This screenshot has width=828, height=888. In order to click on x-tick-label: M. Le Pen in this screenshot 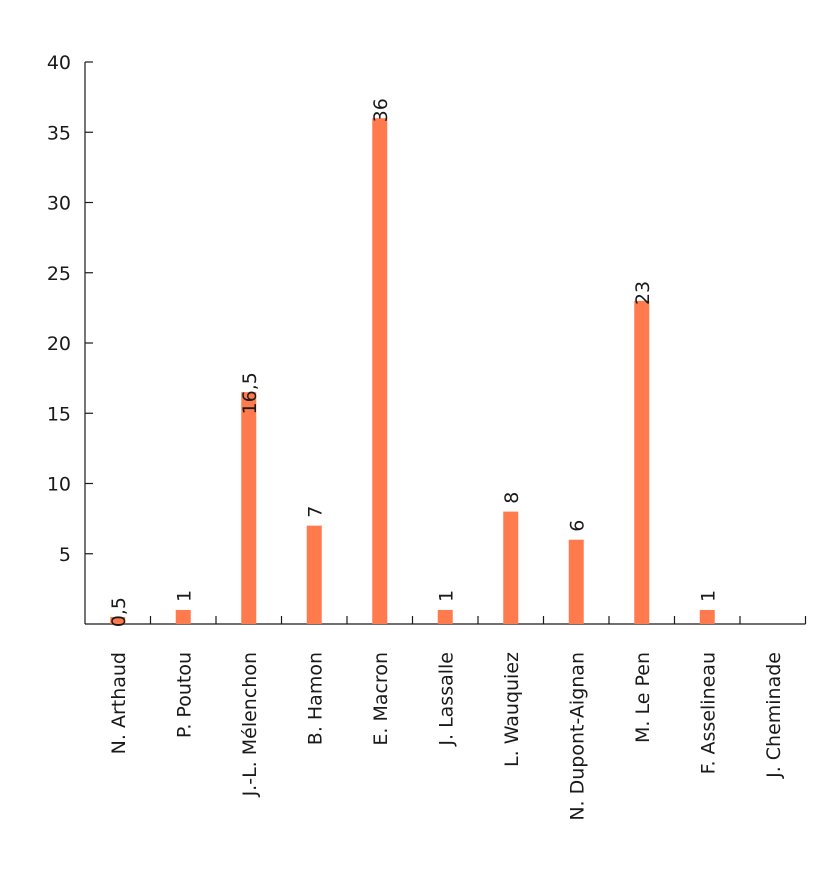, I will do `click(643, 697)`.